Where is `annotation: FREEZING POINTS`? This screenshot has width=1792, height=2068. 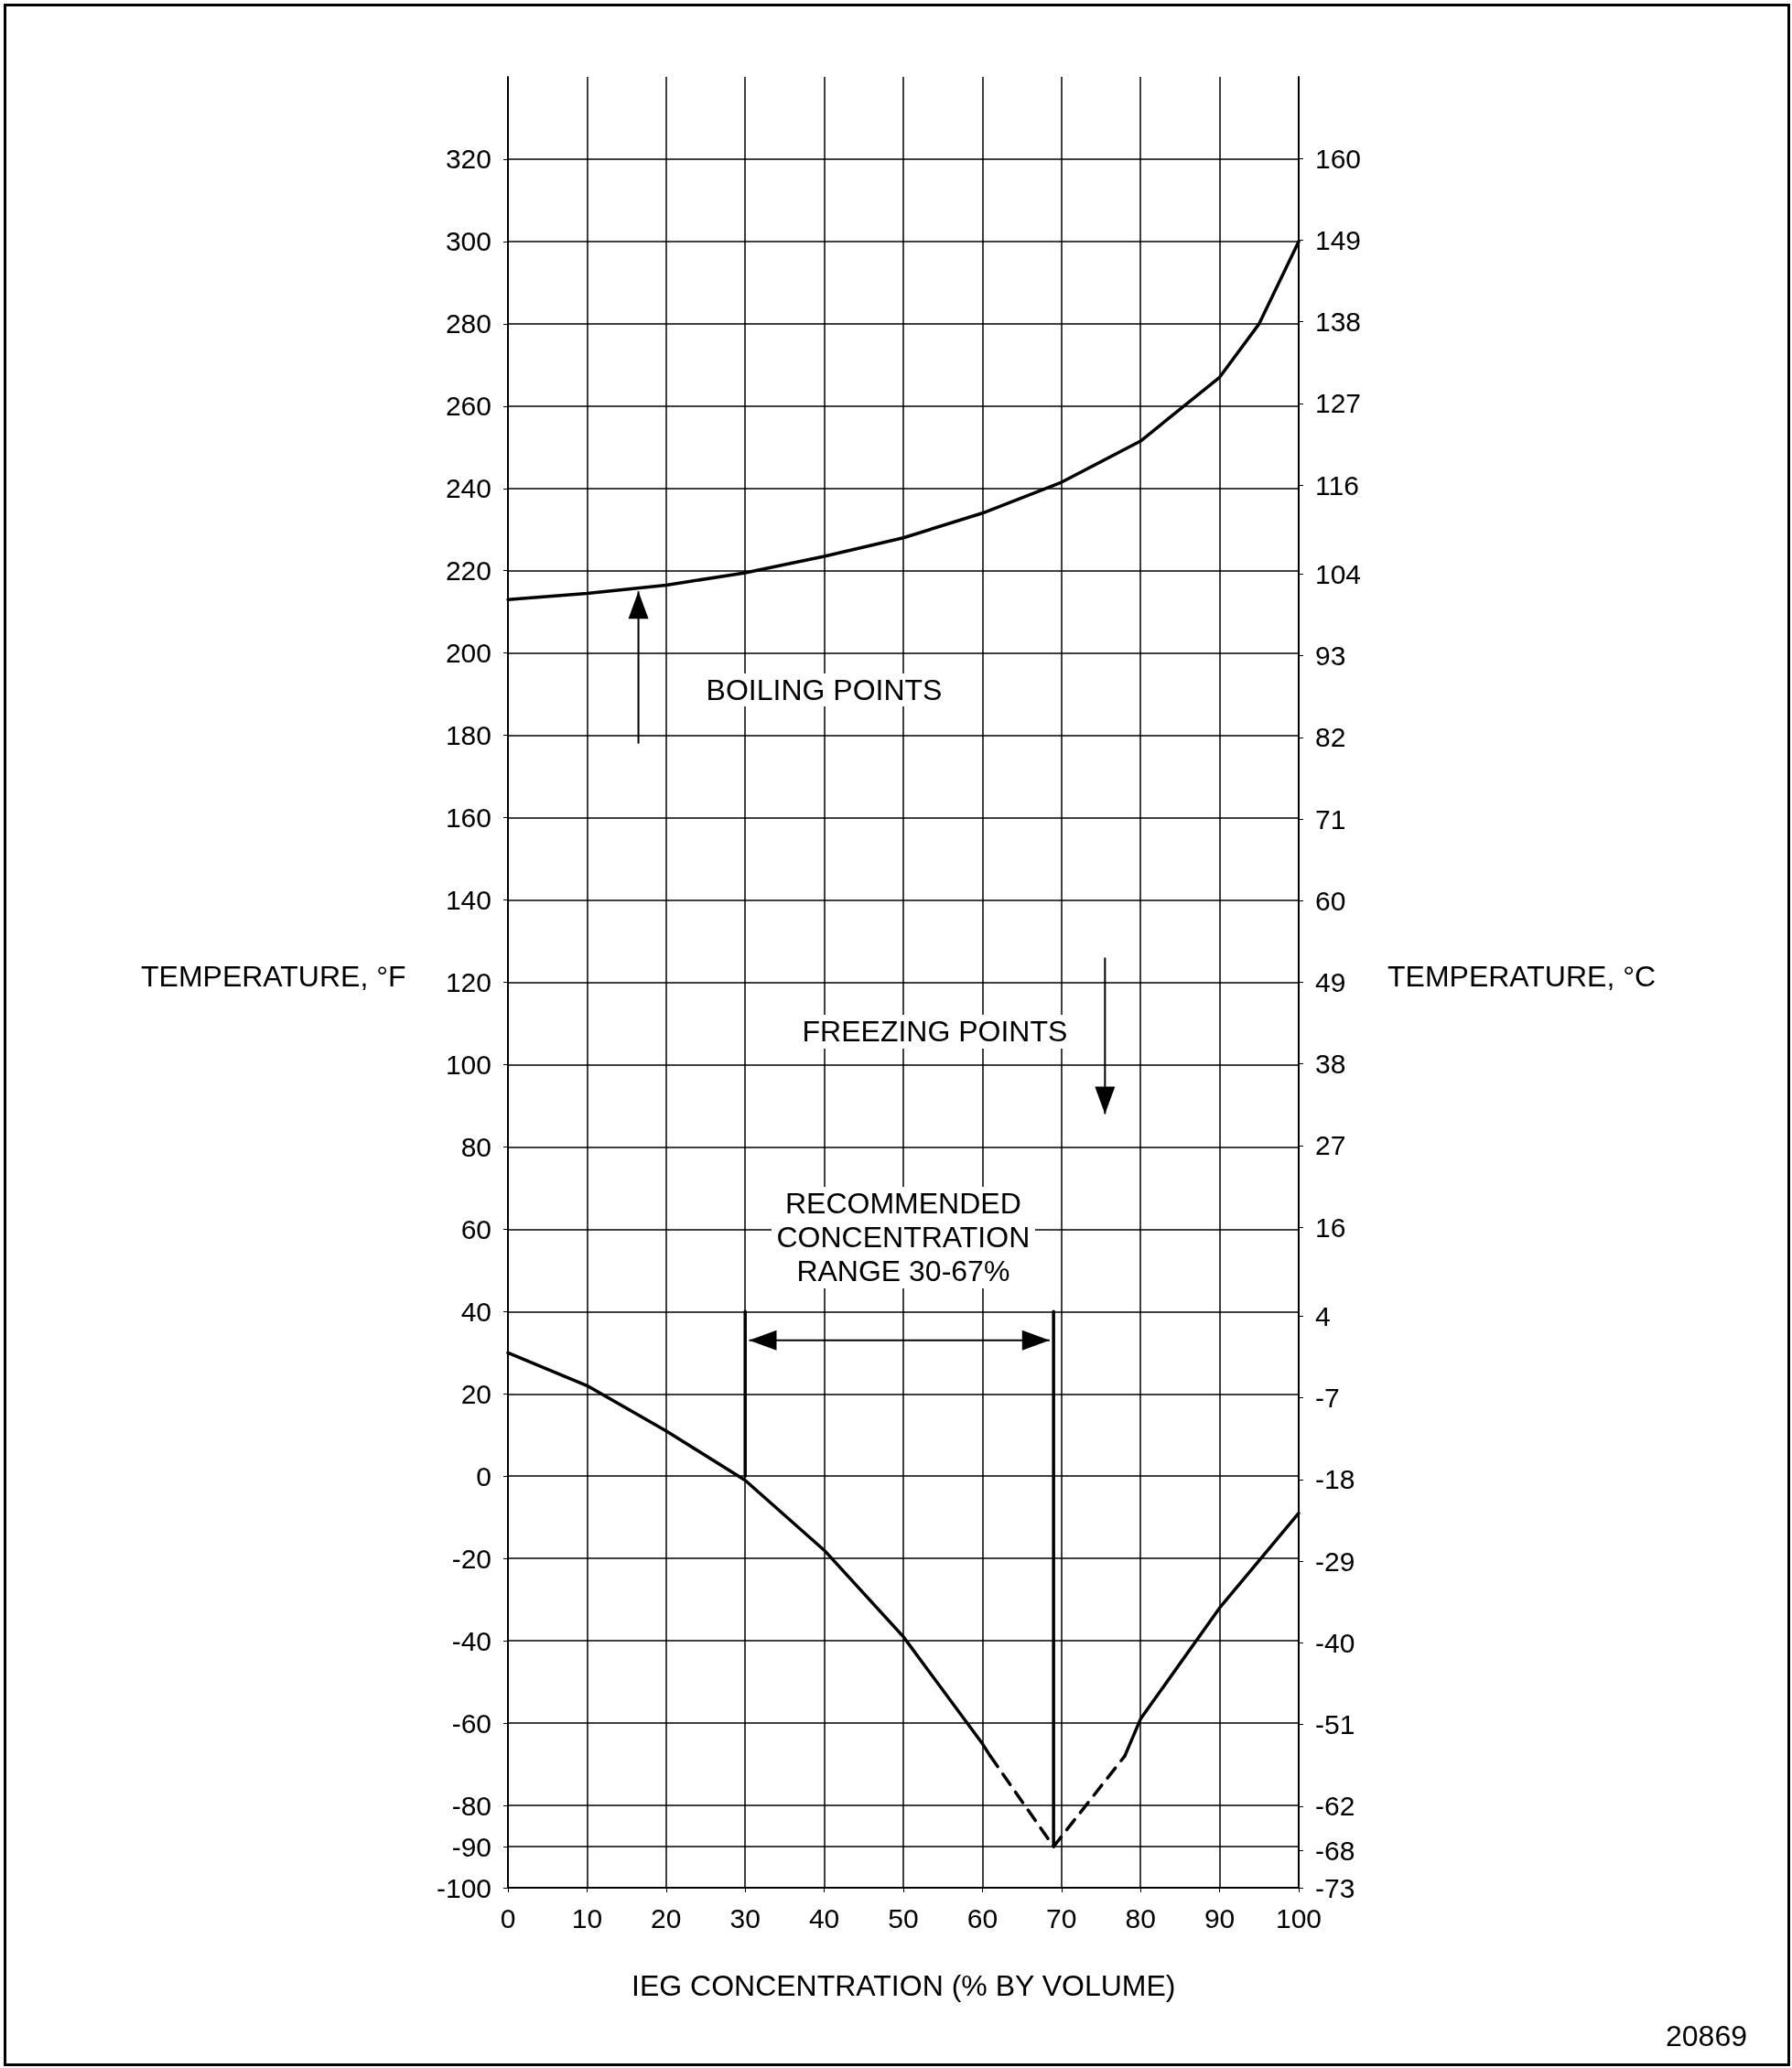
annotation: FREEZING POINTS is located at coordinates (935, 1031).